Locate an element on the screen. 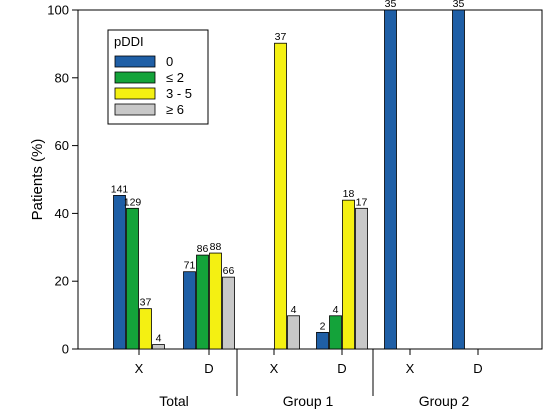 The height and width of the screenshot is (412, 550). data-label: 66 is located at coordinates (229, 271).